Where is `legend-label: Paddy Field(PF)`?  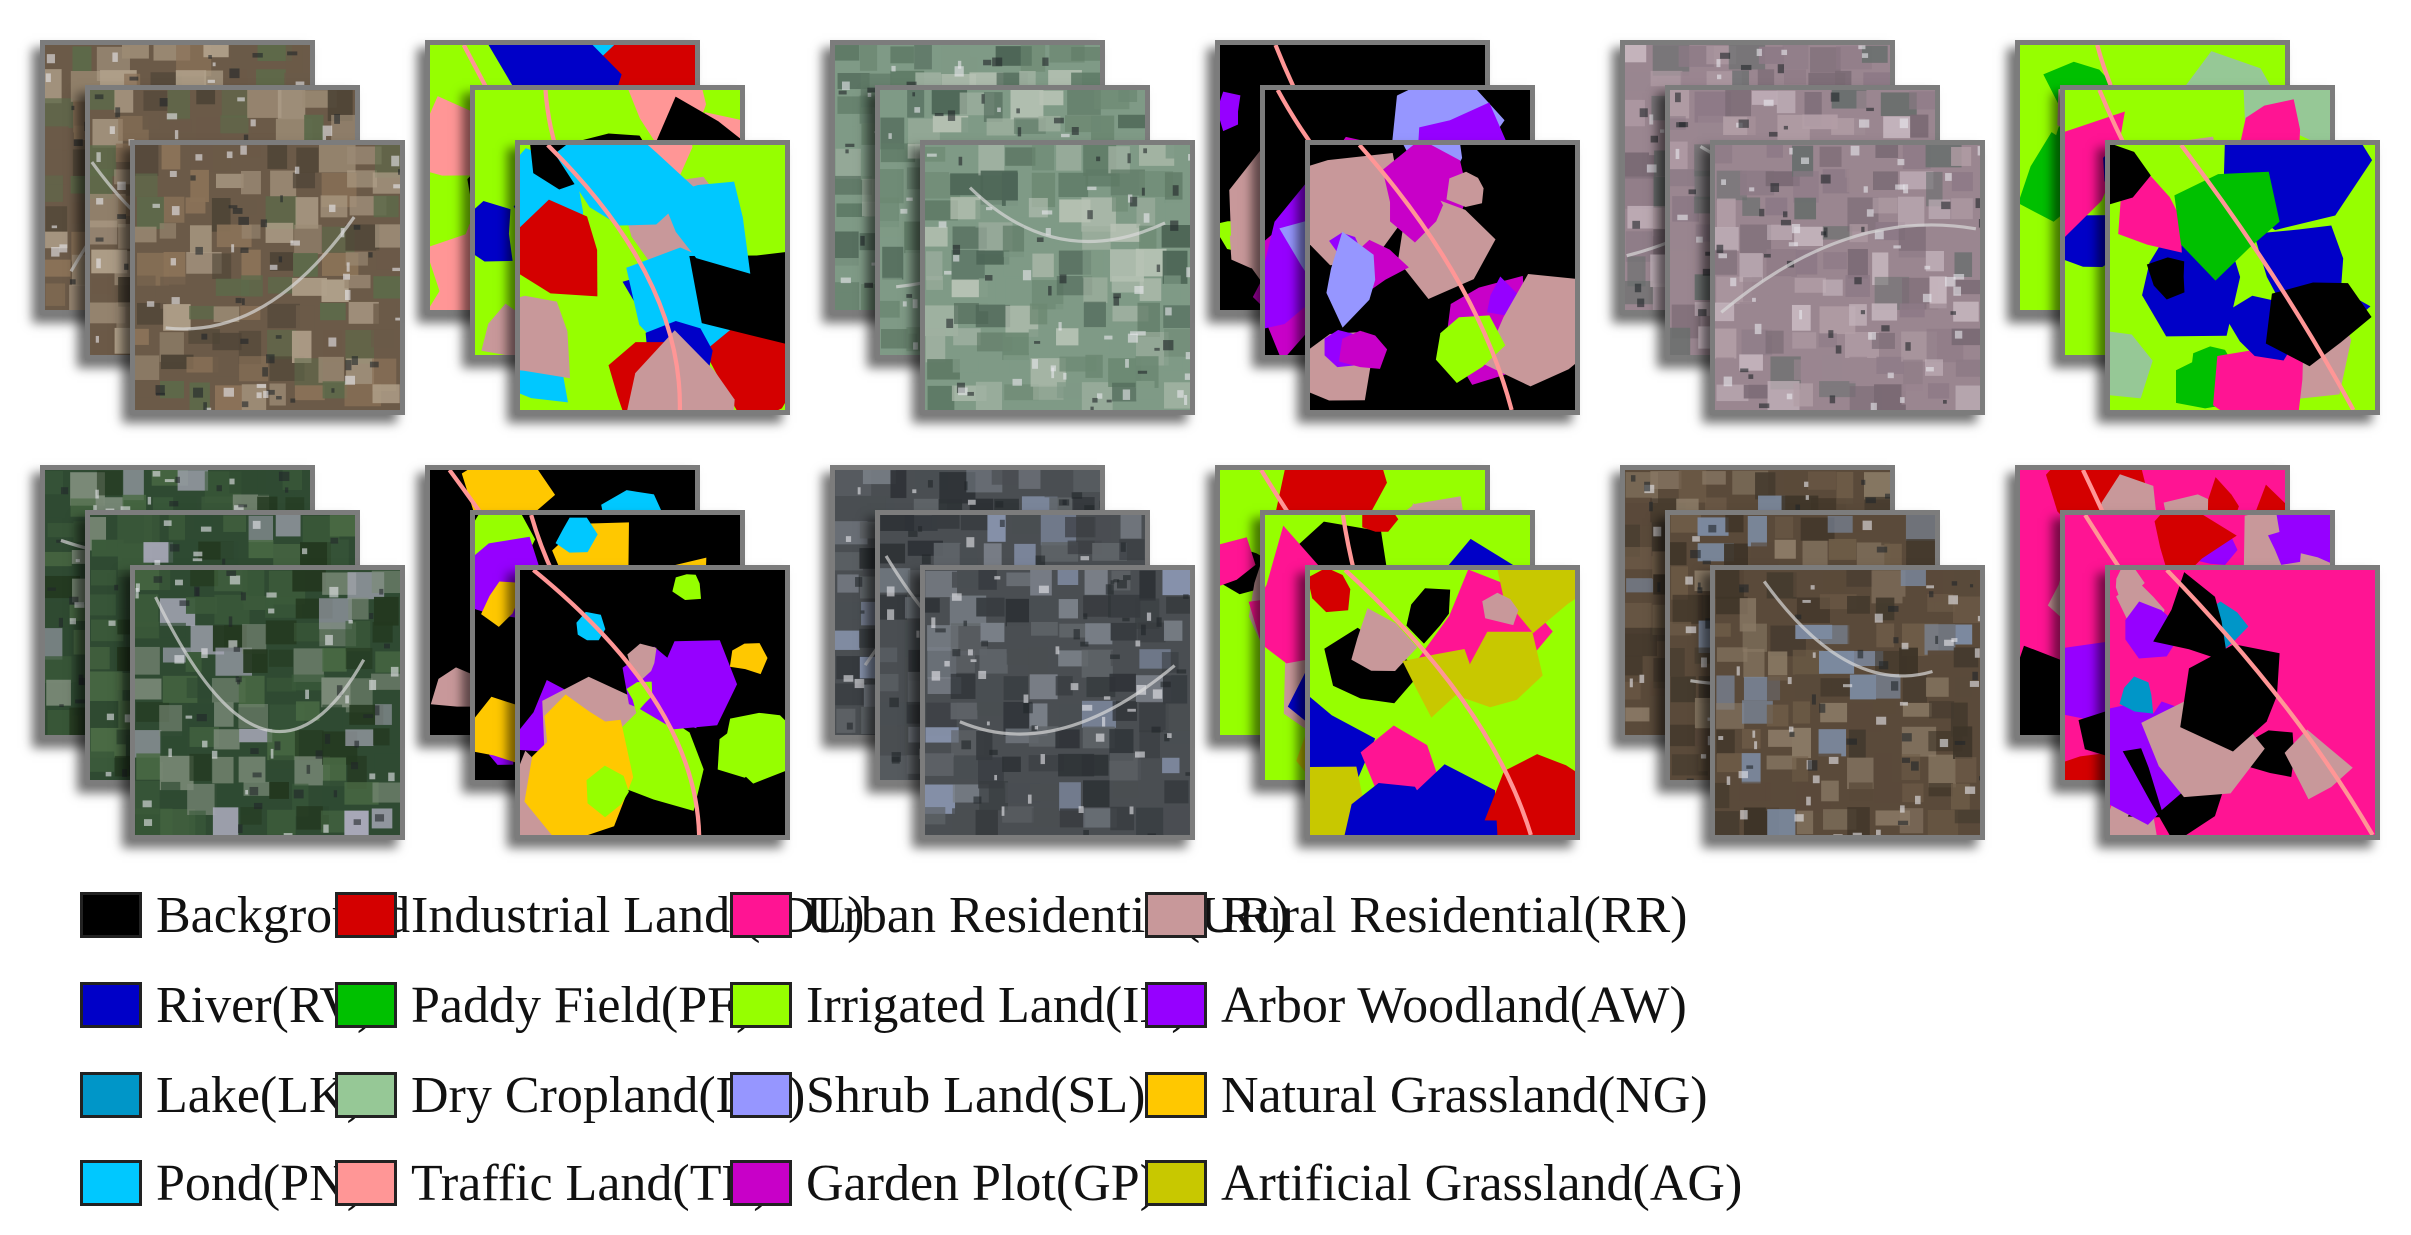 legend-label: Paddy Field(PF) is located at coordinates (582, 1005).